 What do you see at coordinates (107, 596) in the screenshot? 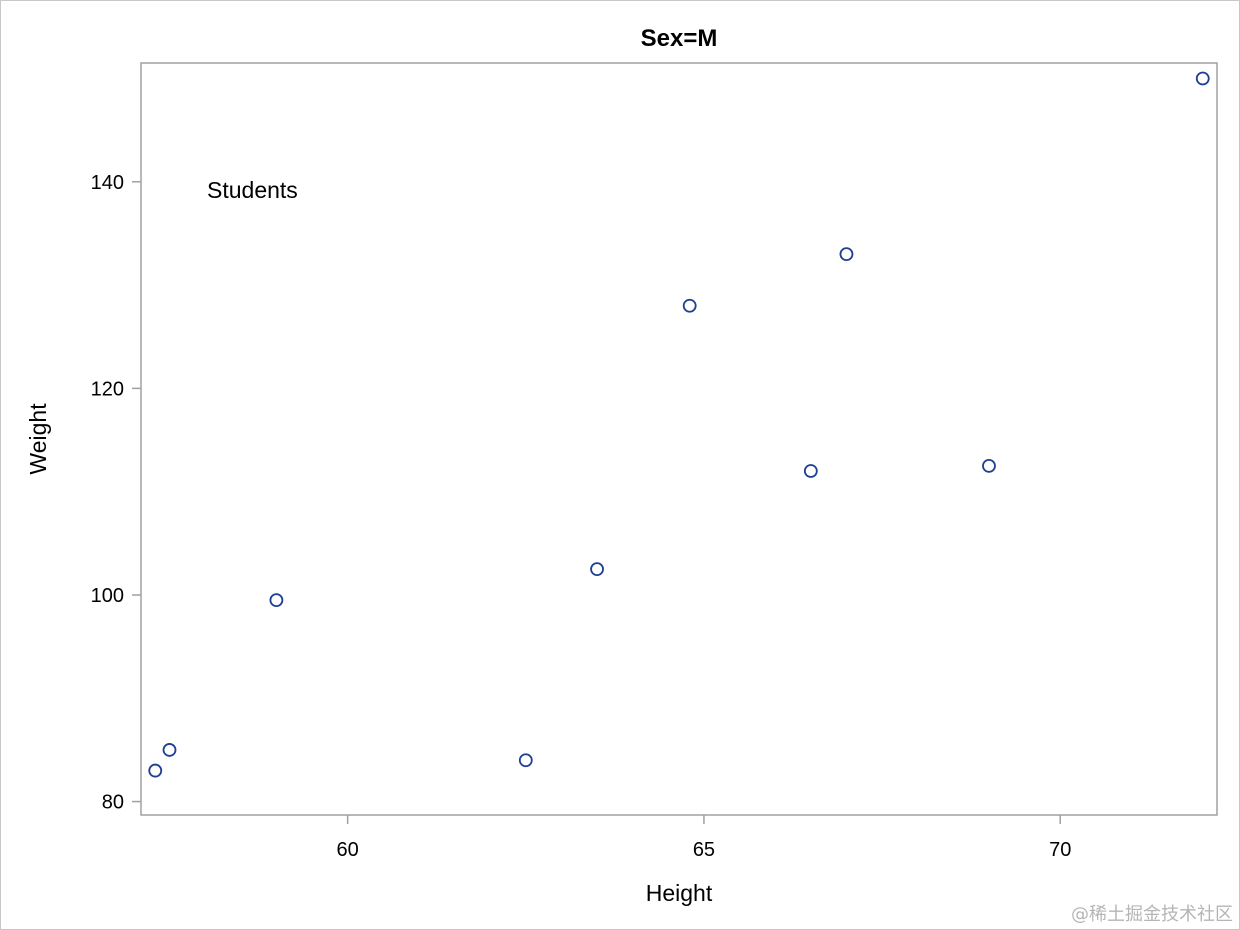
I see `y-tick-label: 100` at bounding box center [107, 596].